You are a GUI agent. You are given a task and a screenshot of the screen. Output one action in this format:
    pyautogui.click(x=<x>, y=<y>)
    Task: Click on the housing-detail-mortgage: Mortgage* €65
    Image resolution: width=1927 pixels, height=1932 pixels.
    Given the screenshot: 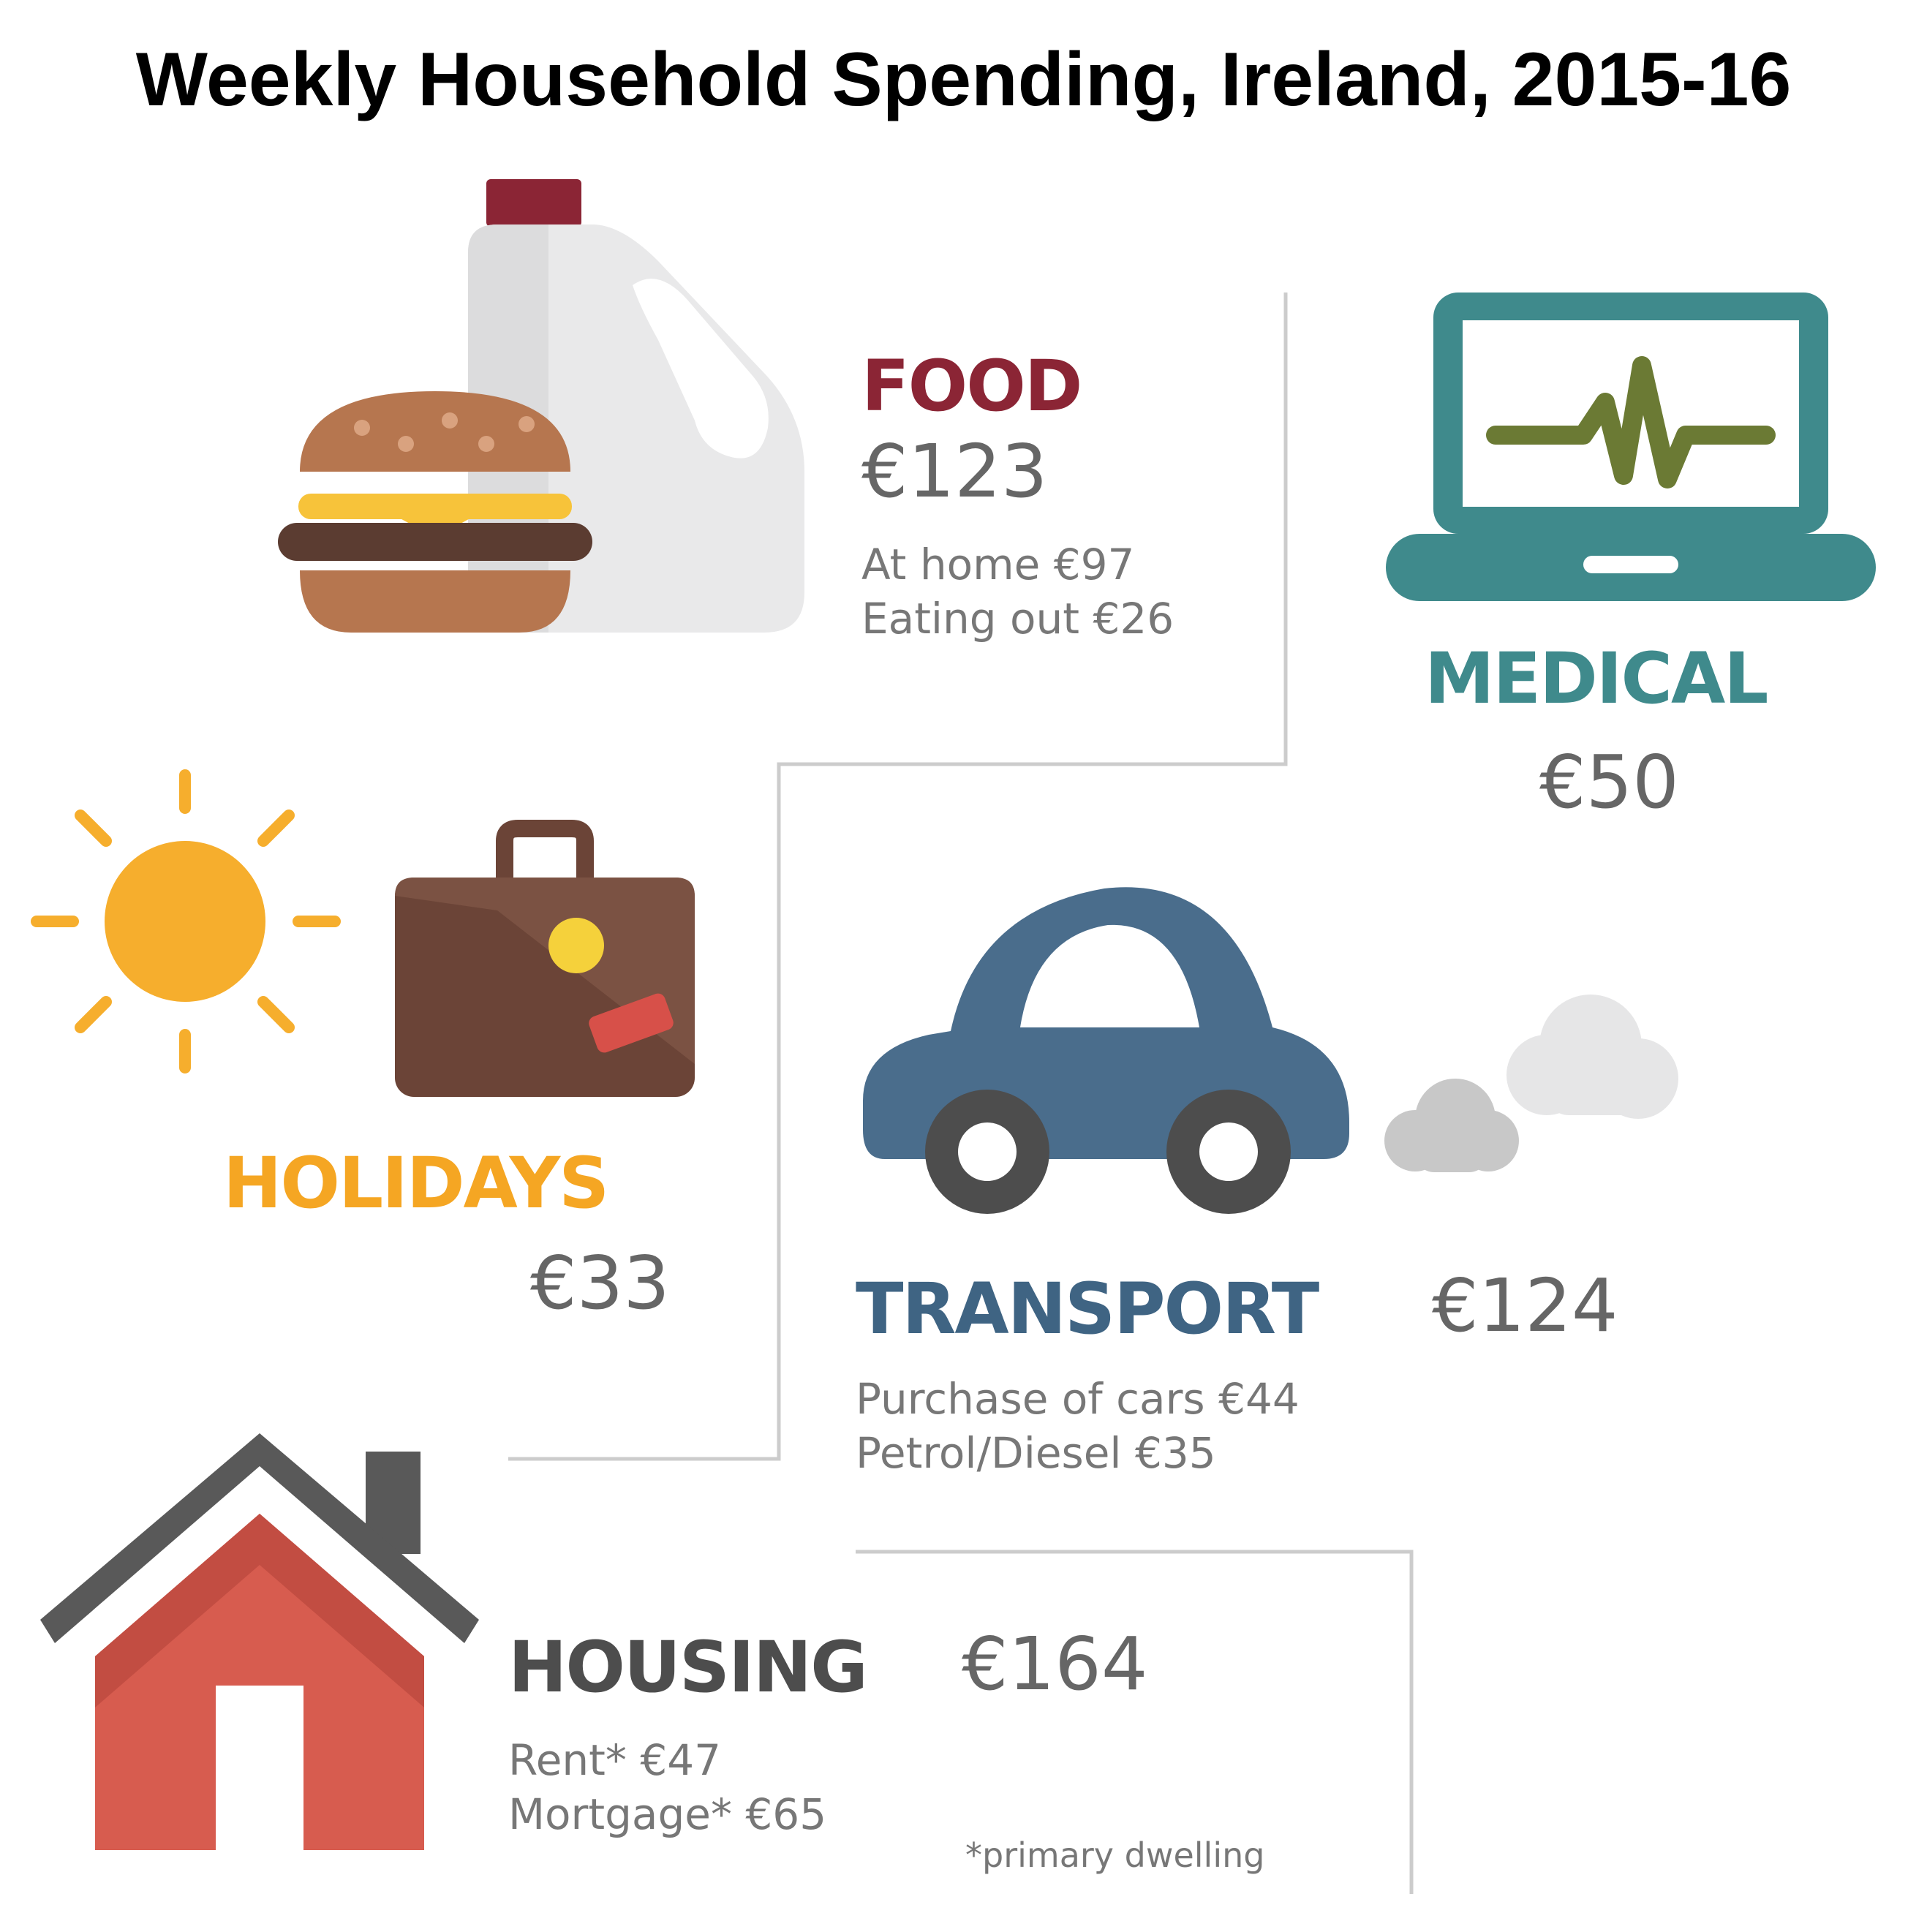 What is the action you would take?
    pyautogui.click(x=667, y=1814)
    